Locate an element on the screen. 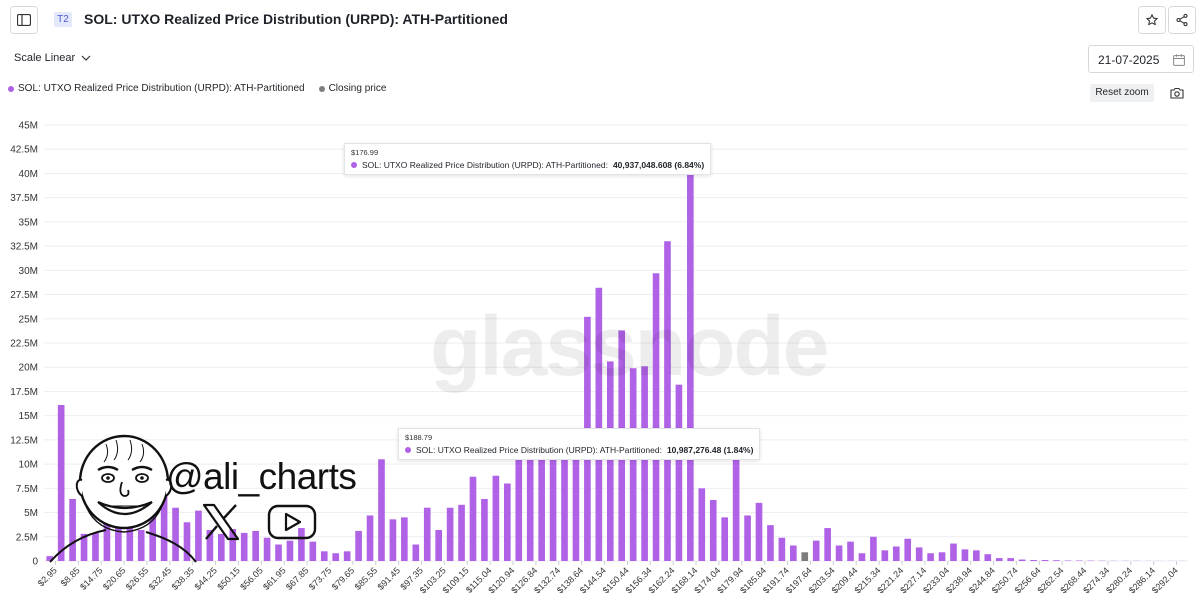 The width and height of the screenshot is (1200, 603). legend-item-closing-price: Closing price is located at coordinates (352, 88).